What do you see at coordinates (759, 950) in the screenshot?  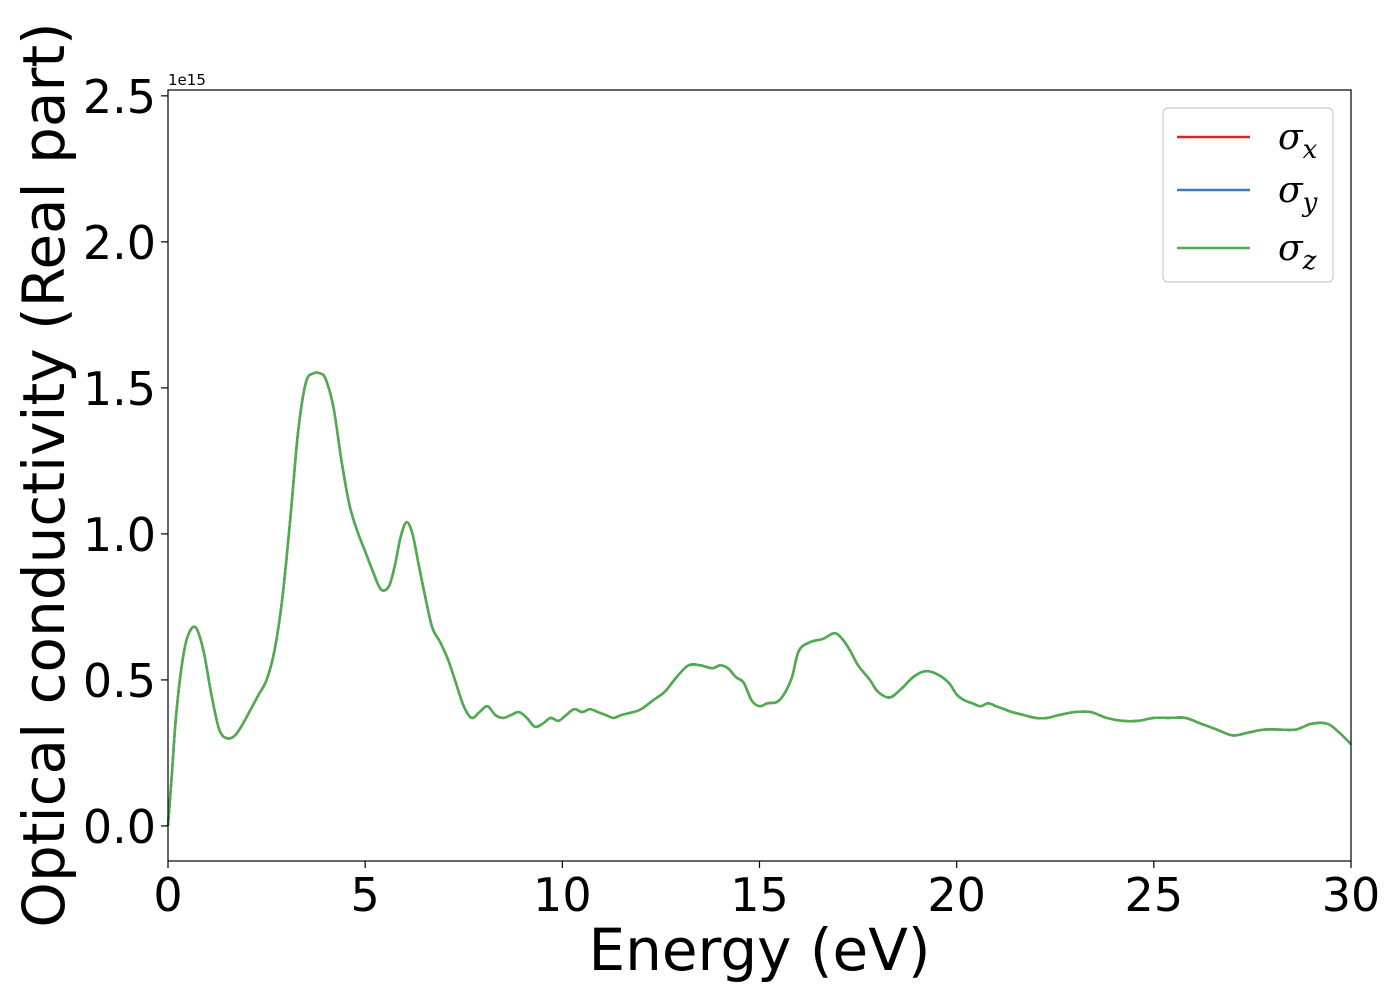 I see `x-axis-label: Energy (eV)` at bounding box center [759, 950].